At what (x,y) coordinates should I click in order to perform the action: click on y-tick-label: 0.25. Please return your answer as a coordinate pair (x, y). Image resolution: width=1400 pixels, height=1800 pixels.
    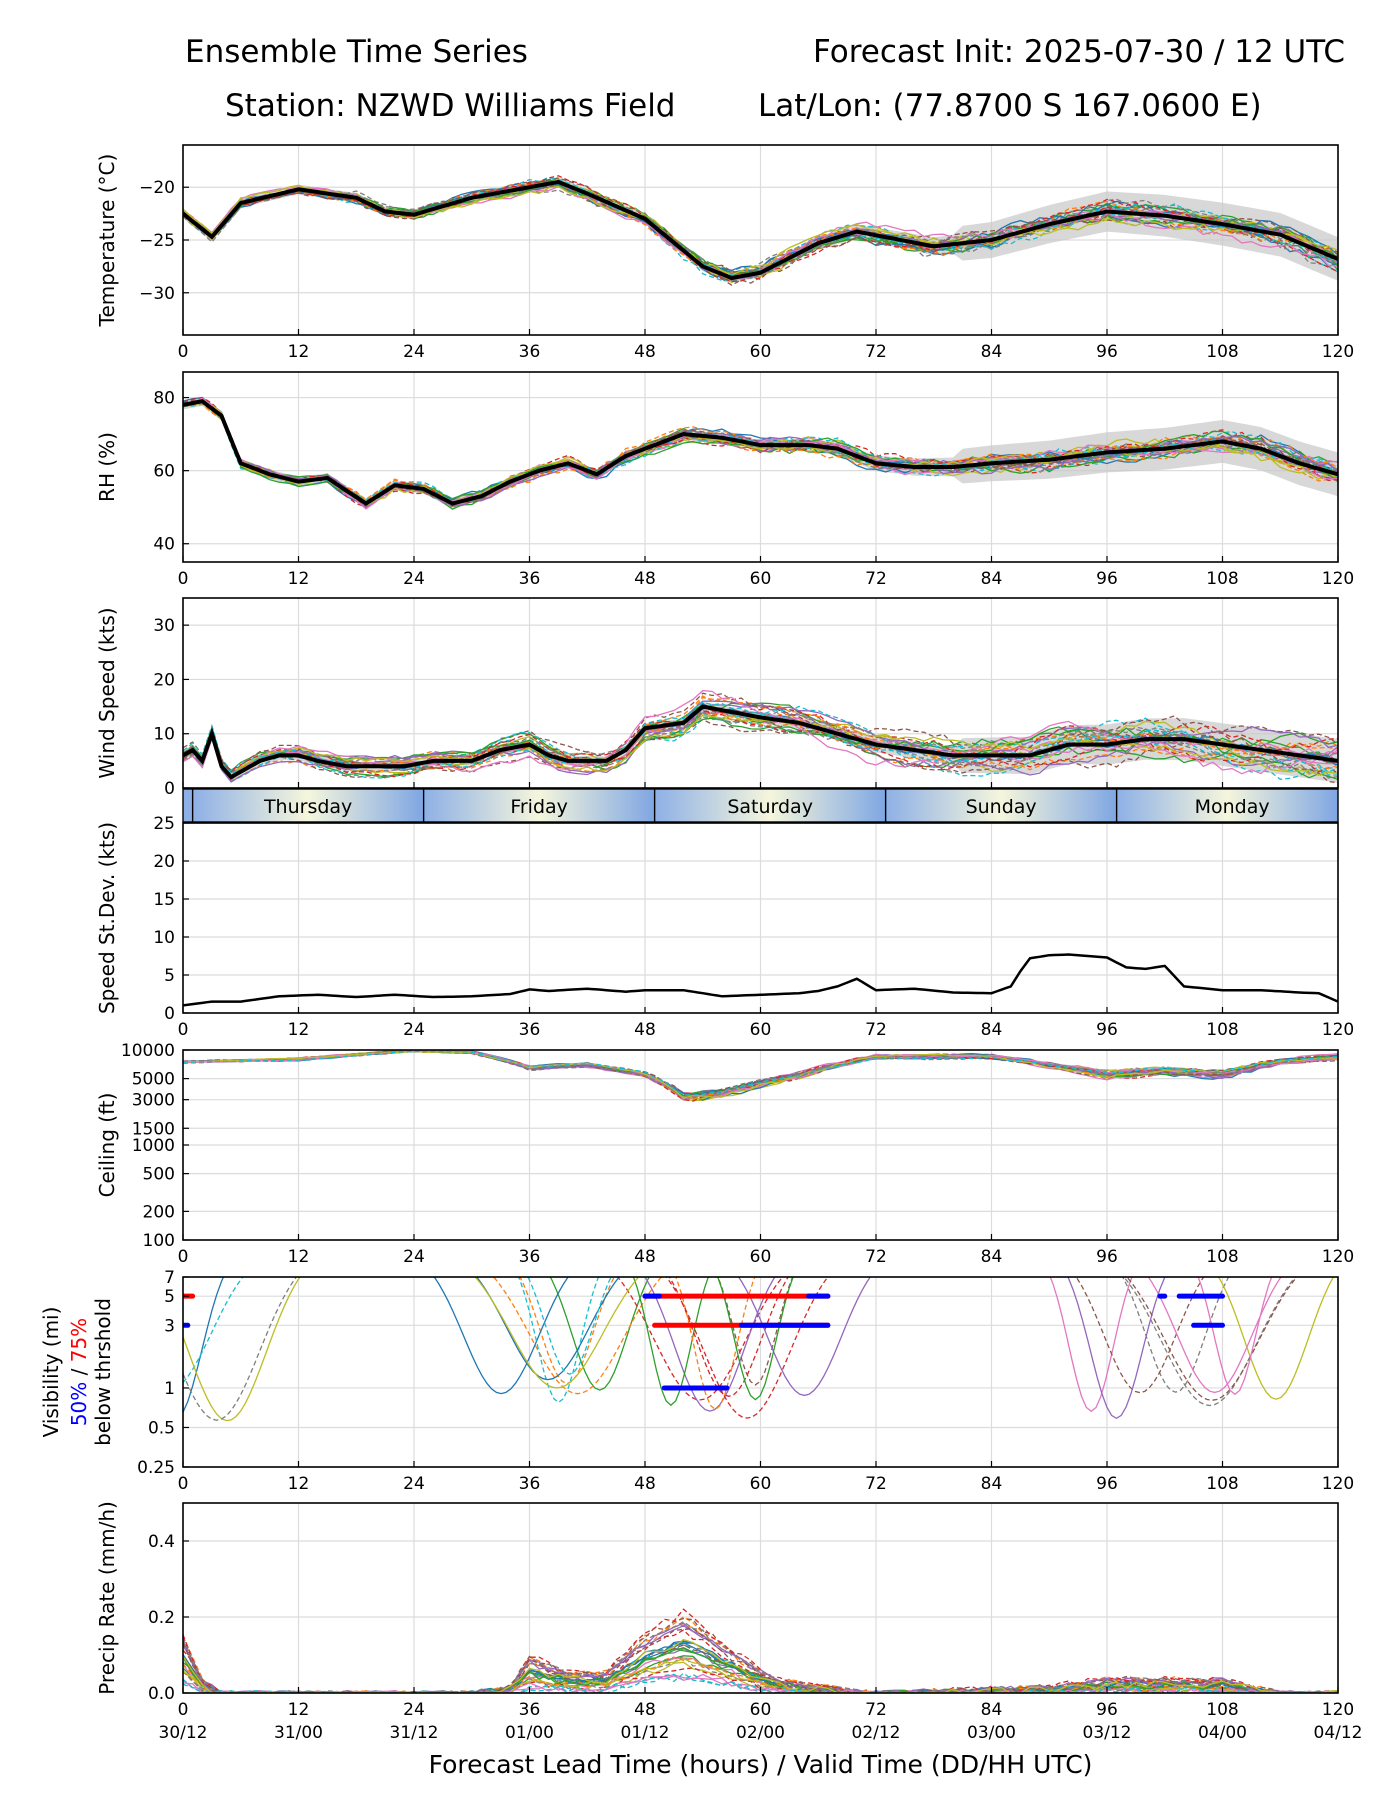
    Looking at the image, I should click on (156, 1468).